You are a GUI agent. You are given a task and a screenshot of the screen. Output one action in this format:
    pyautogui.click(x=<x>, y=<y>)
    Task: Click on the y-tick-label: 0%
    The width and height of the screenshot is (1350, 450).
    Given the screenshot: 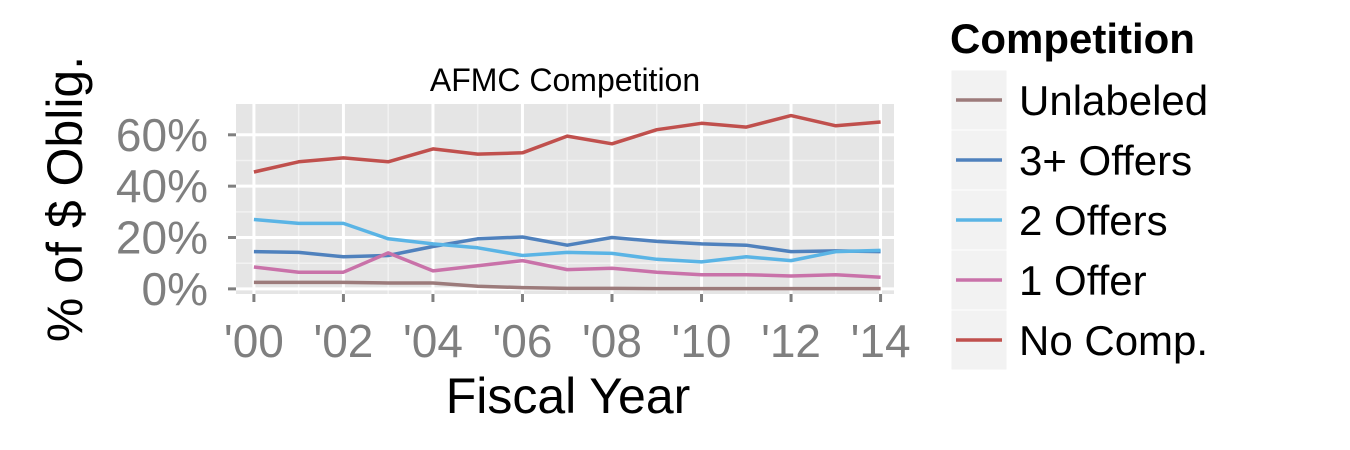 What is the action you would take?
    pyautogui.click(x=175, y=289)
    